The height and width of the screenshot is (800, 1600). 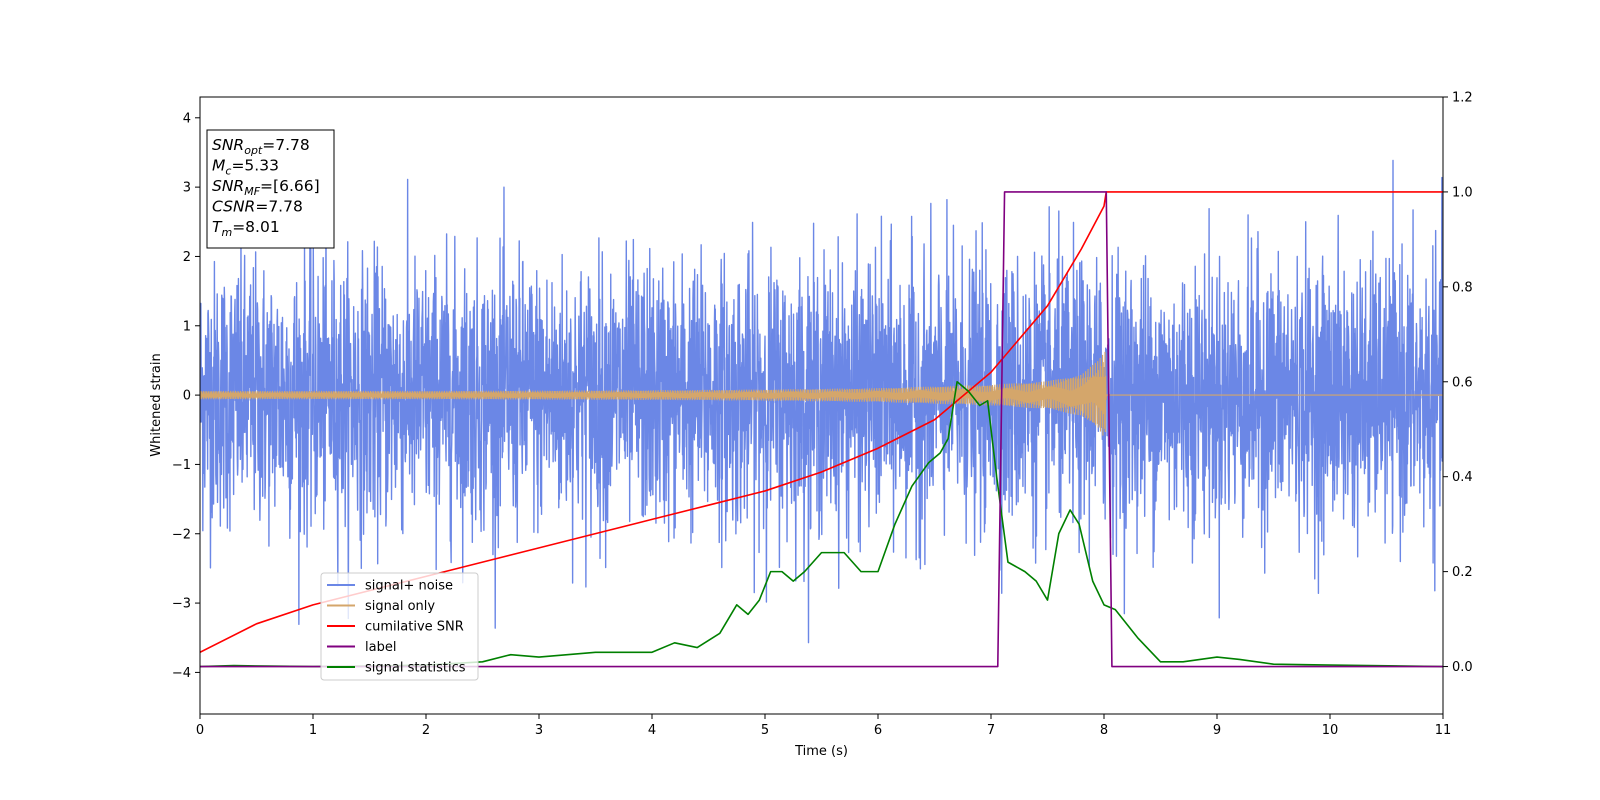 I want to click on y2-tick-label: 0.8, so click(x=1462, y=287).